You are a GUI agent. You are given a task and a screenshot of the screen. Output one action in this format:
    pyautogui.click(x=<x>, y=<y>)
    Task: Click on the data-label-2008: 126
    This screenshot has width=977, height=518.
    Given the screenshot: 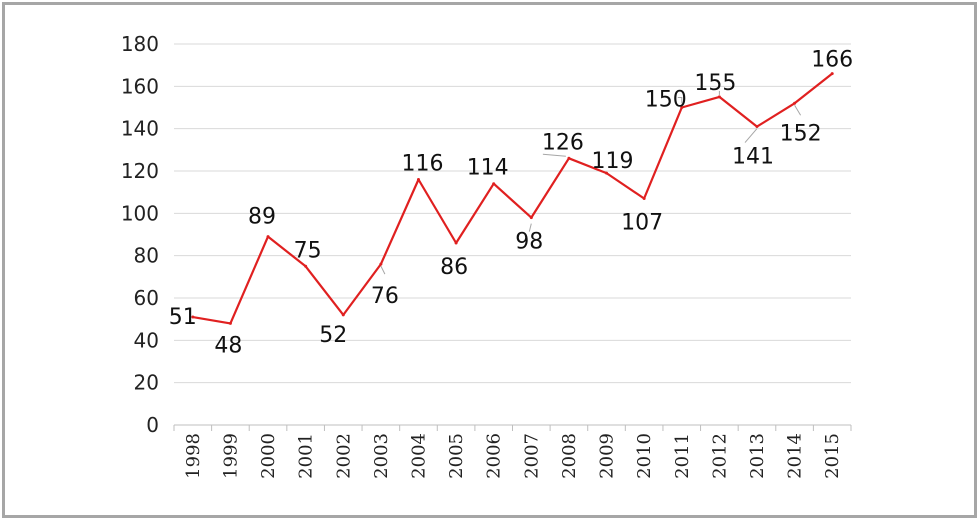 What is the action you would take?
    pyautogui.click(x=563, y=142)
    